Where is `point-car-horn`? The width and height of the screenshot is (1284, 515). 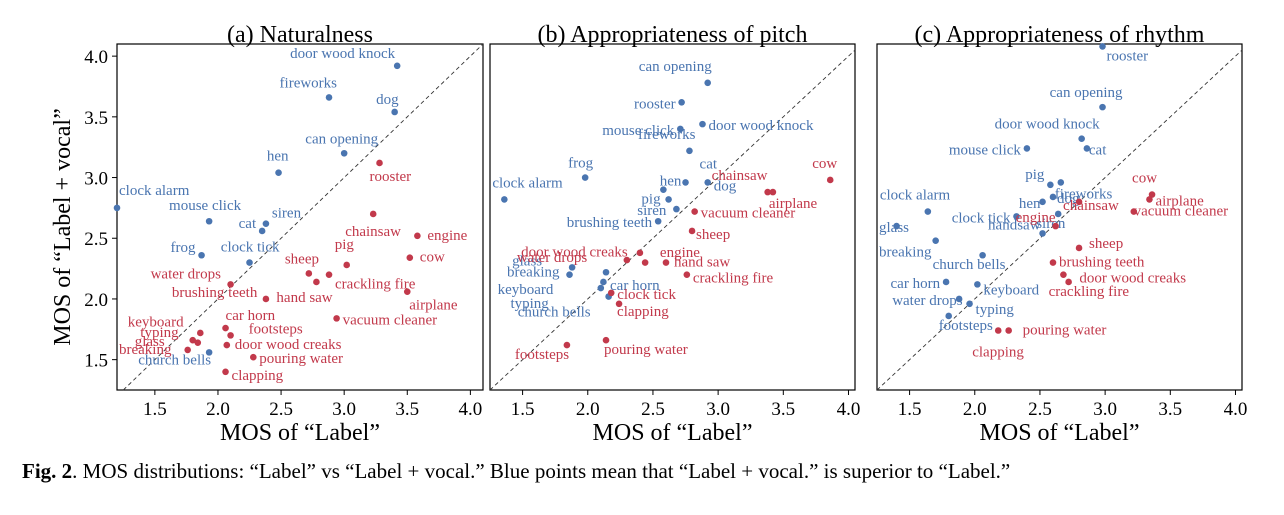
point-car-horn is located at coordinates (606, 272).